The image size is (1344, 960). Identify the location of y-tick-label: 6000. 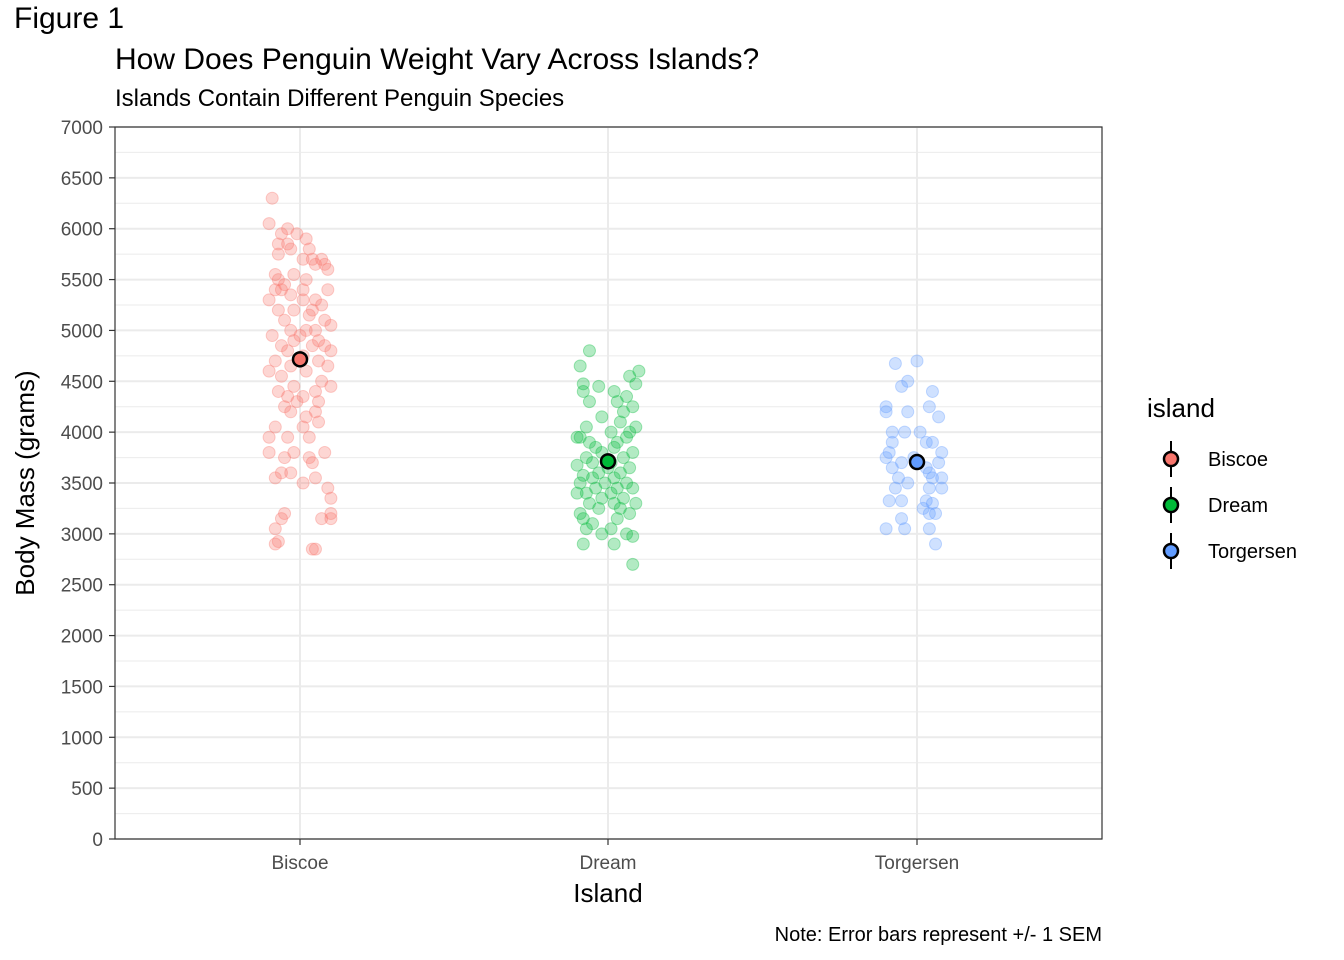
(82, 230).